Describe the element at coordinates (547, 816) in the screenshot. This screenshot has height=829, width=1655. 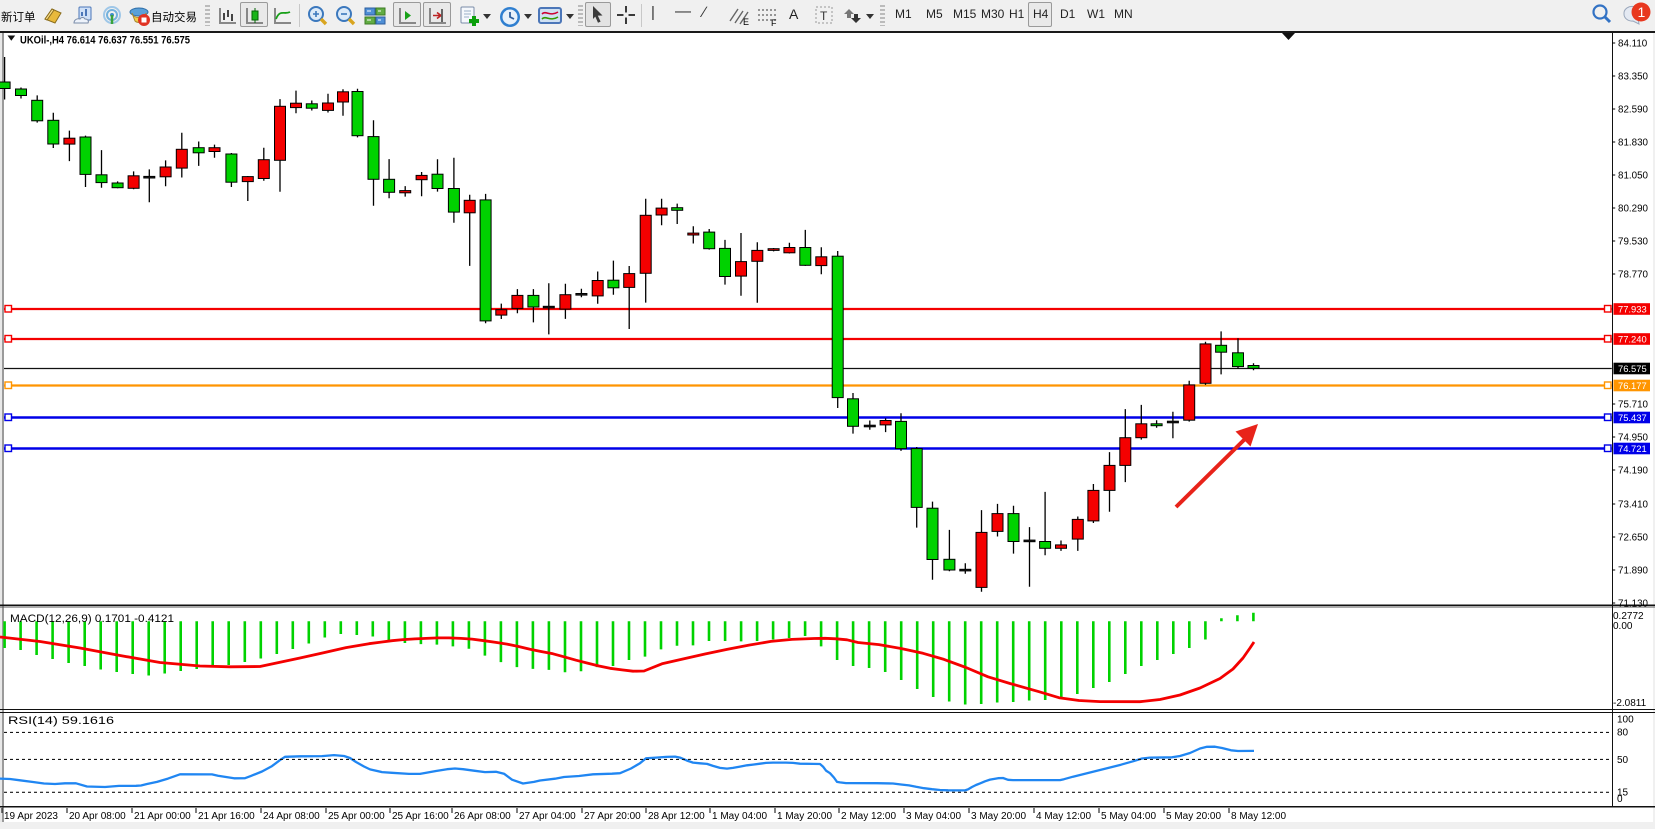
I see `svg-text: 27 Apr 04:00` at that location.